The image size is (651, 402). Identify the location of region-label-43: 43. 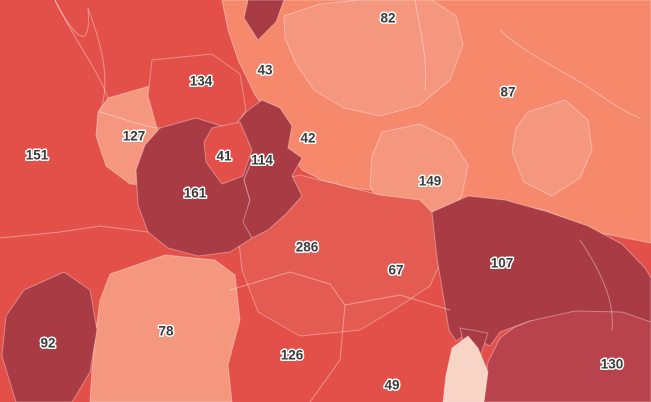
(265, 70).